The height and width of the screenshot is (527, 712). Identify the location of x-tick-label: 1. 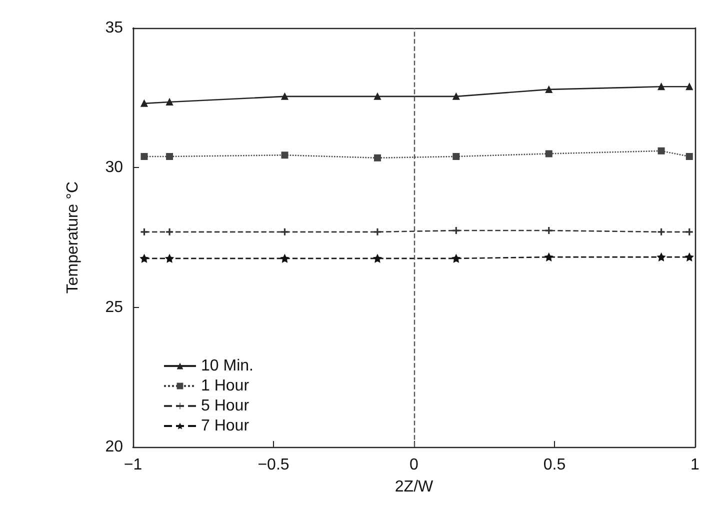
(695, 465).